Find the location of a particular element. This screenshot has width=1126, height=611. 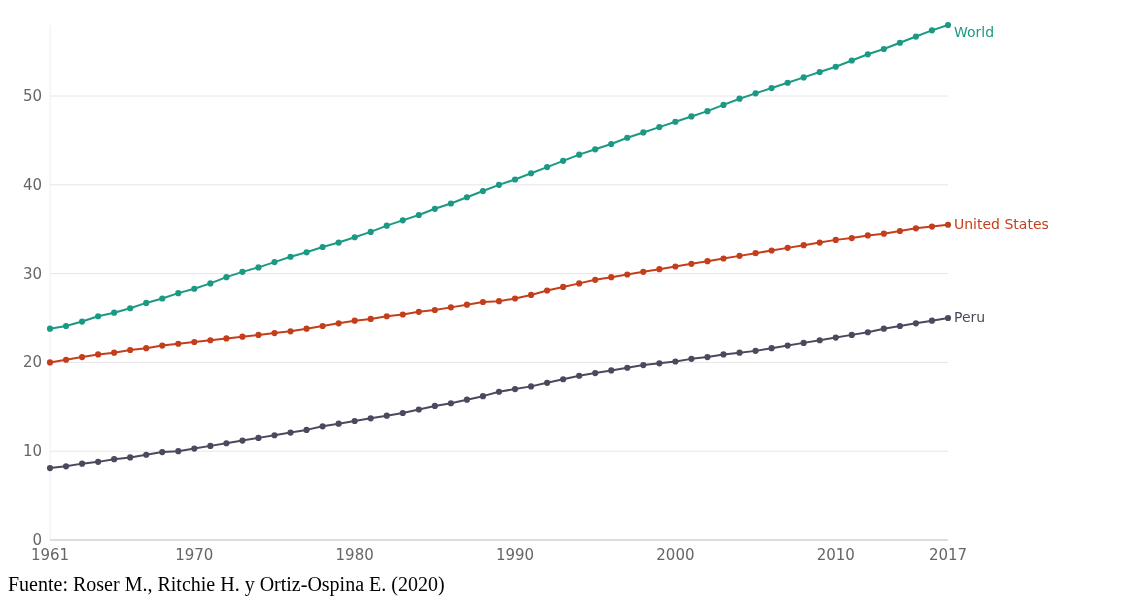

y-tick-label: 40 is located at coordinates (32, 184).